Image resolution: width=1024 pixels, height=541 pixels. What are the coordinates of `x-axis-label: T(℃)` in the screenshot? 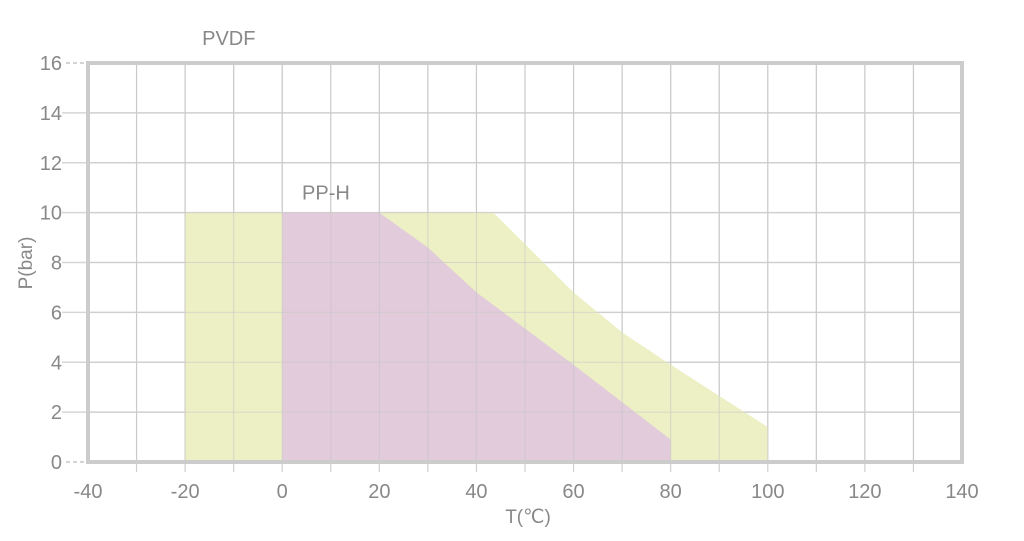 It's located at (528, 517).